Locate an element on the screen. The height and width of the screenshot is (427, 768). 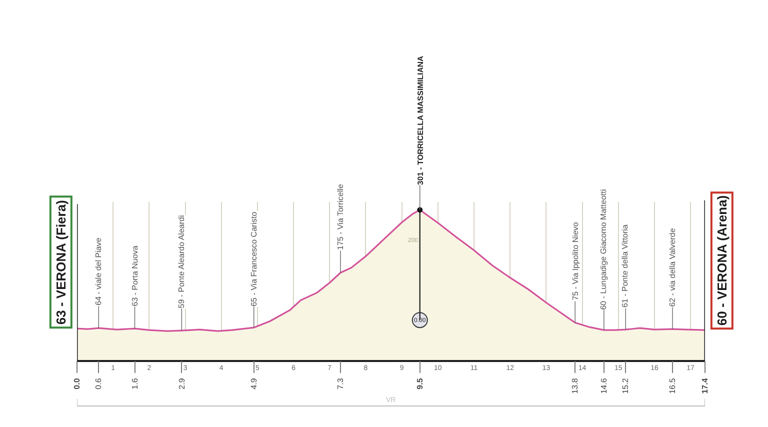
x2-tick-label: 0.0 is located at coordinates (77, 384).